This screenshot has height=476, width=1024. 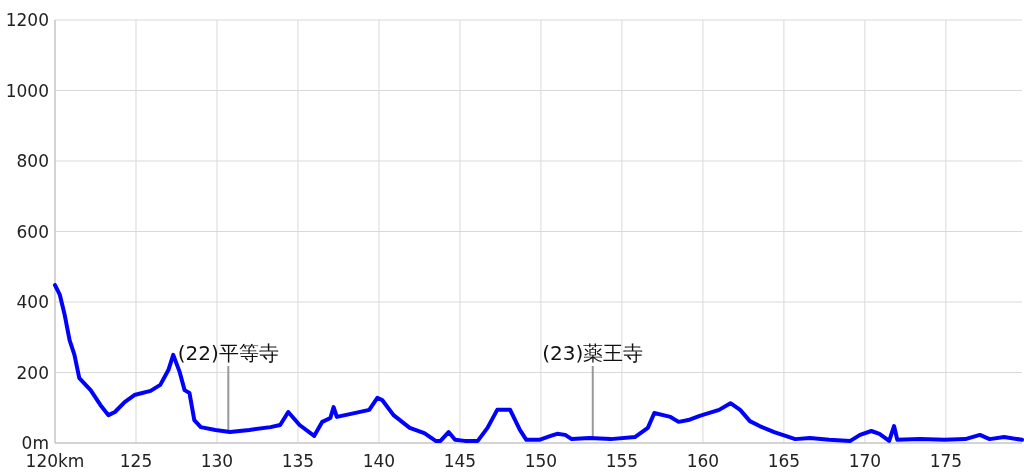 I want to click on y-tick-label: 1200, so click(x=27, y=20).